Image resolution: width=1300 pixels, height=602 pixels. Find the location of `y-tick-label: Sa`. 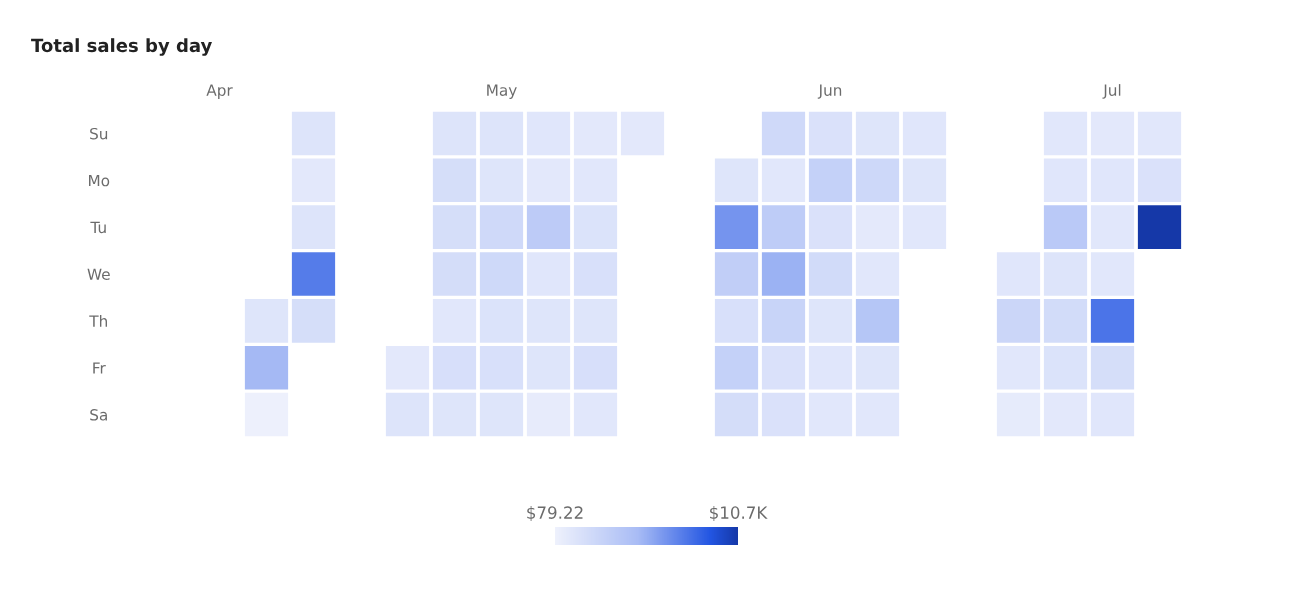

y-tick-label: Sa is located at coordinates (98, 415).